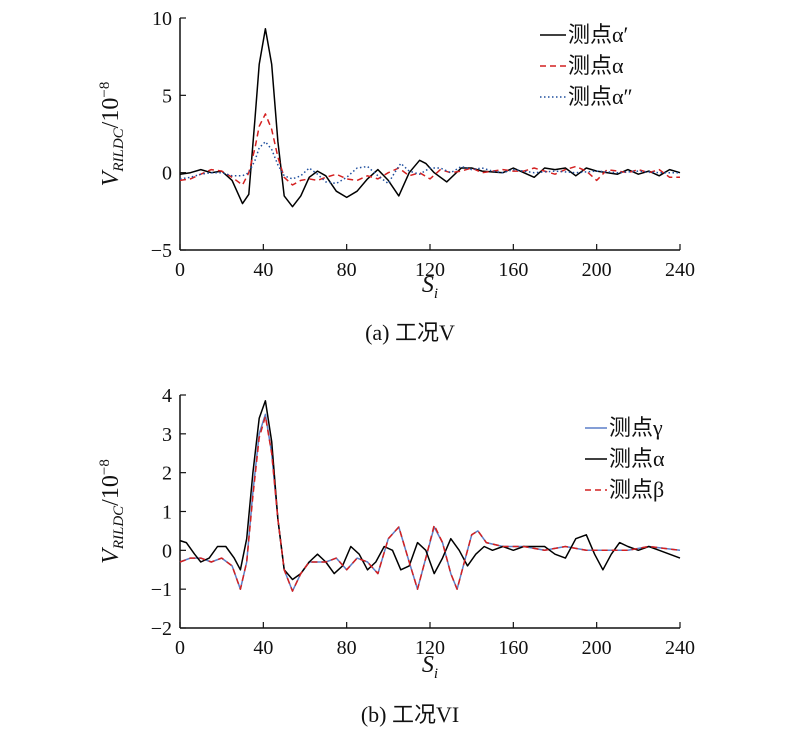 This screenshot has height=737, width=800. I want to click on y-tick-label: 1, so click(167, 513).